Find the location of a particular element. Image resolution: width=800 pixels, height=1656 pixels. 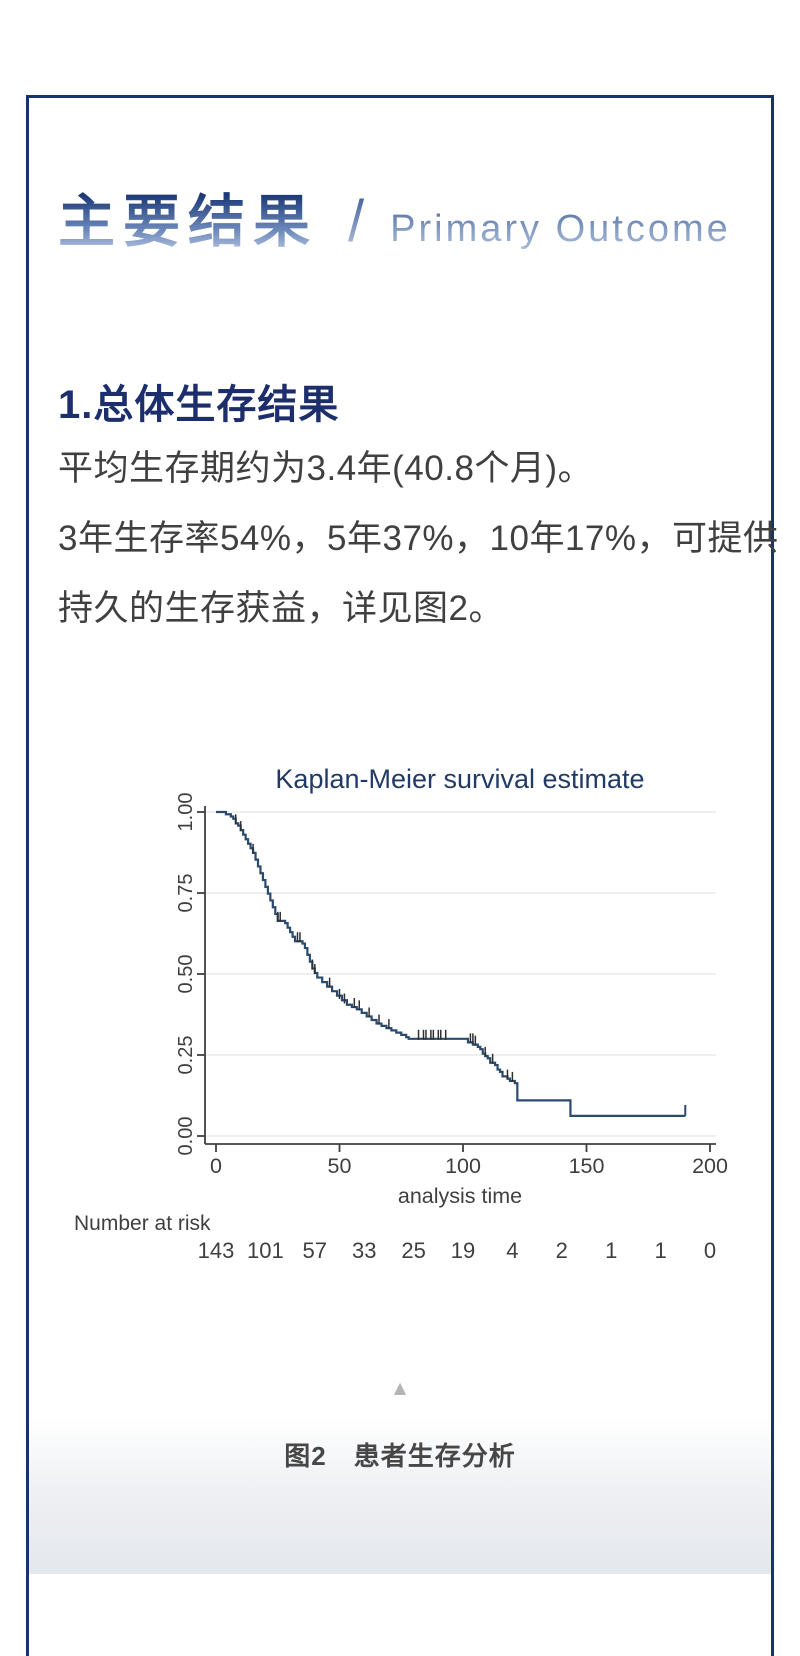

bottom-gradient-band is located at coordinates (400, 1496).